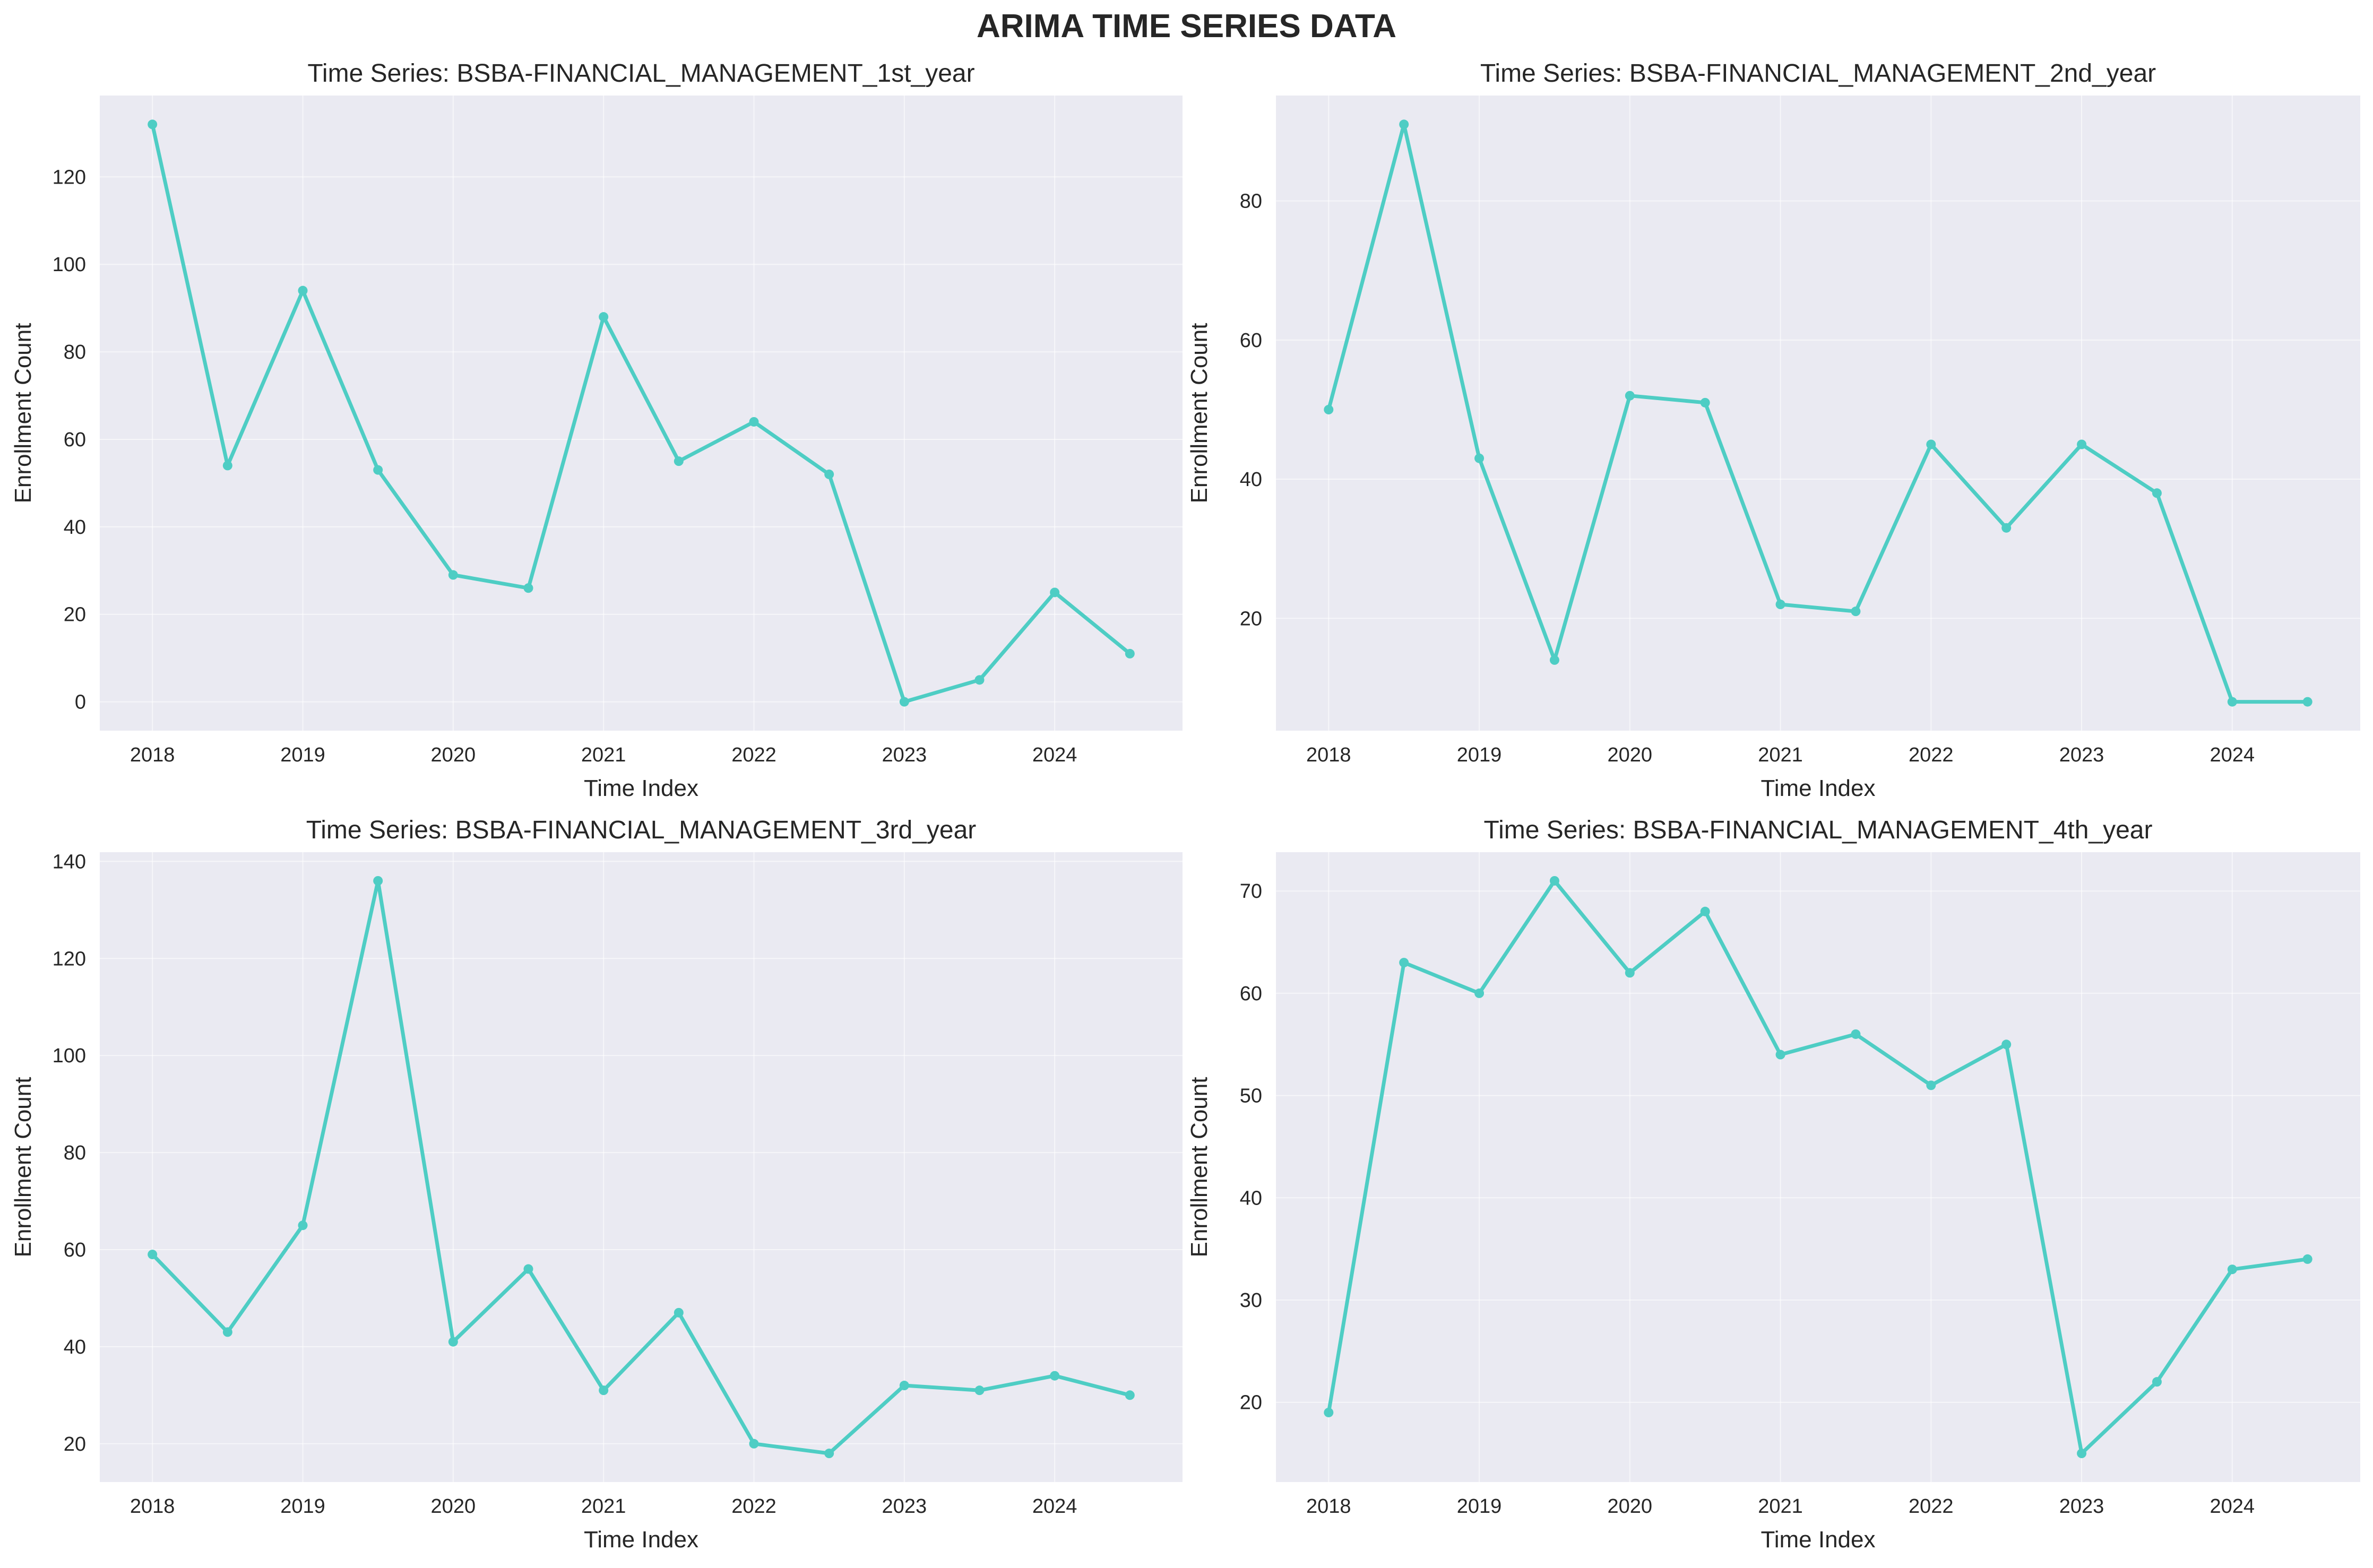 This screenshot has width=2373, height=1568. What do you see at coordinates (1630, 755) in the screenshot?
I see `chart-2-x-tick-label: 2020` at bounding box center [1630, 755].